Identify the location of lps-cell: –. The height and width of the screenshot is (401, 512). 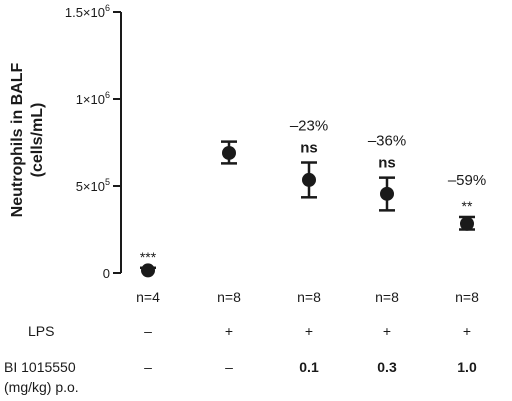
(148, 331).